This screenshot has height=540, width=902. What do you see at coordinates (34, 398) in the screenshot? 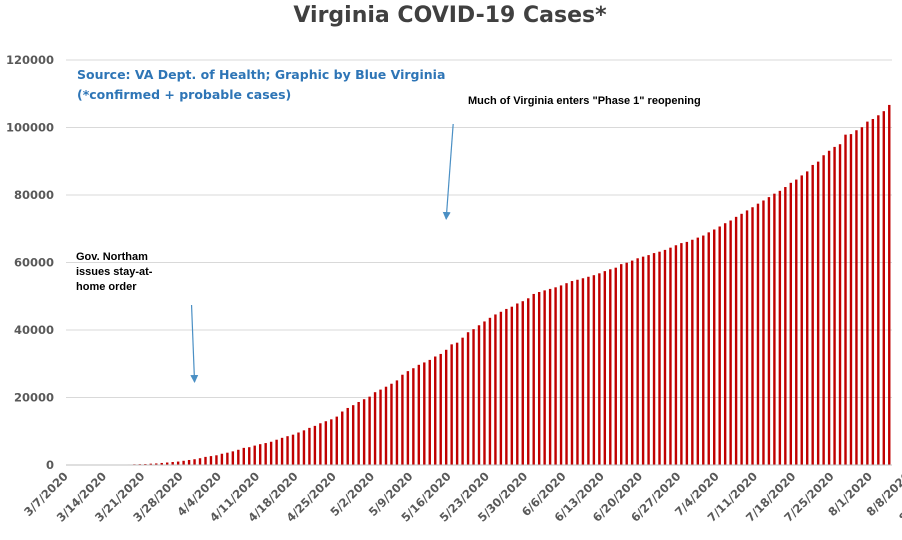
I see `y-tick-label: 20000` at bounding box center [34, 398].